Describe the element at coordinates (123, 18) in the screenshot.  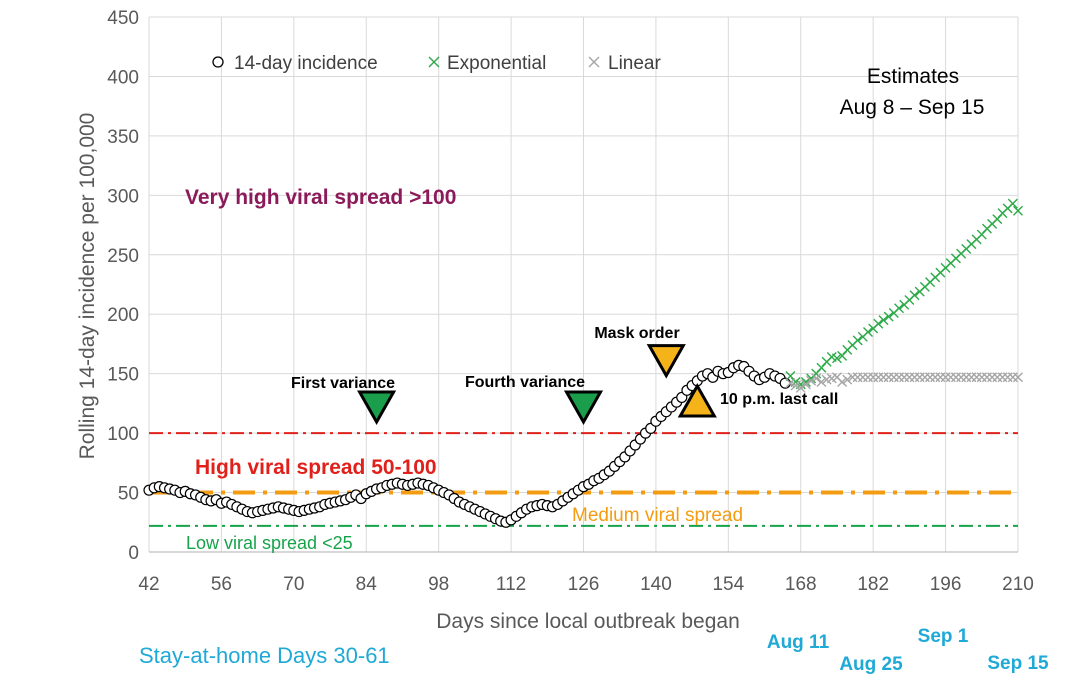
I see `y-tick-label: 450` at that location.